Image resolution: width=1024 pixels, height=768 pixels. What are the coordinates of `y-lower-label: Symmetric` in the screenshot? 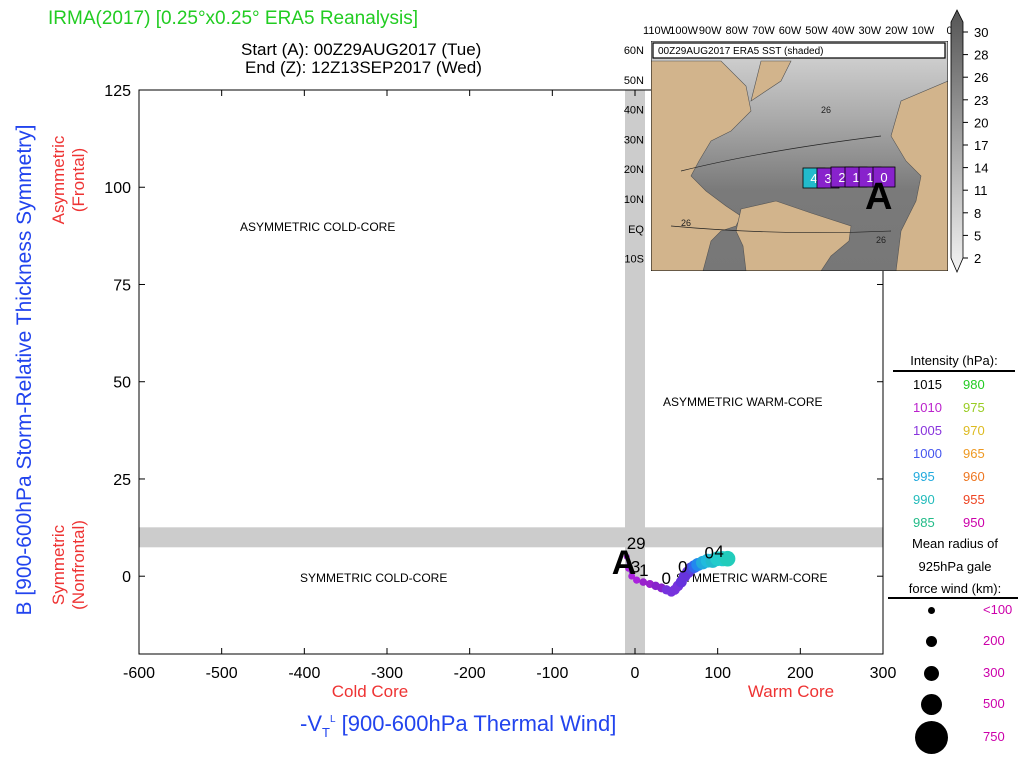 It's located at (58, 564).